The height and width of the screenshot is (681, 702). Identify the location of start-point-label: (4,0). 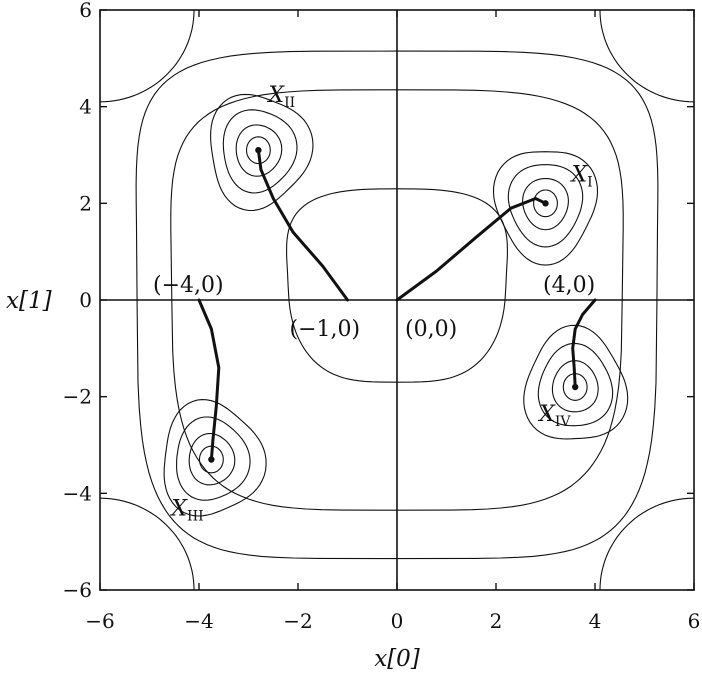
(569, 285).